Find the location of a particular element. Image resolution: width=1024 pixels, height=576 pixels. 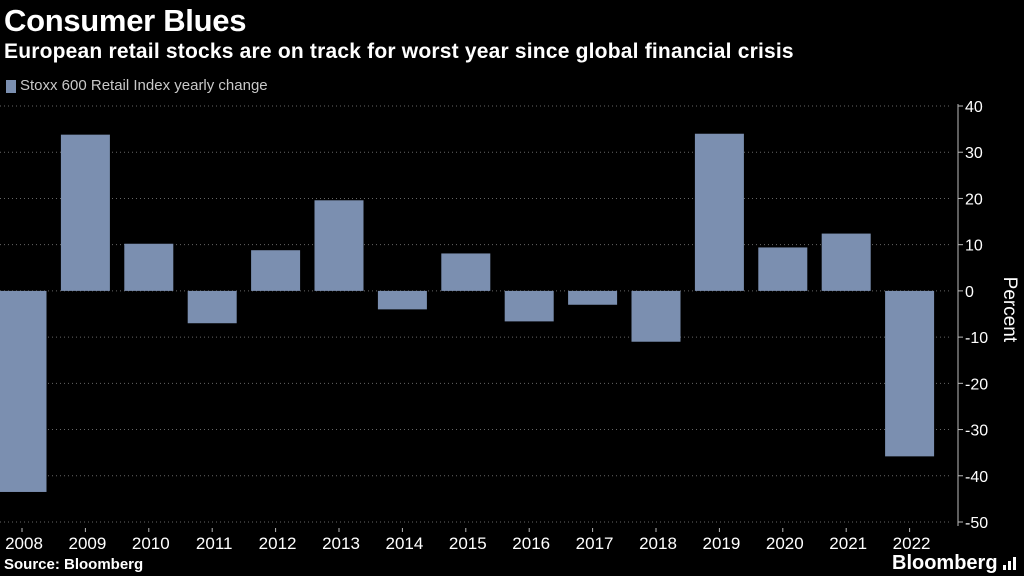

chart-title: Consumer Blues is located at coordinates (125, 20).